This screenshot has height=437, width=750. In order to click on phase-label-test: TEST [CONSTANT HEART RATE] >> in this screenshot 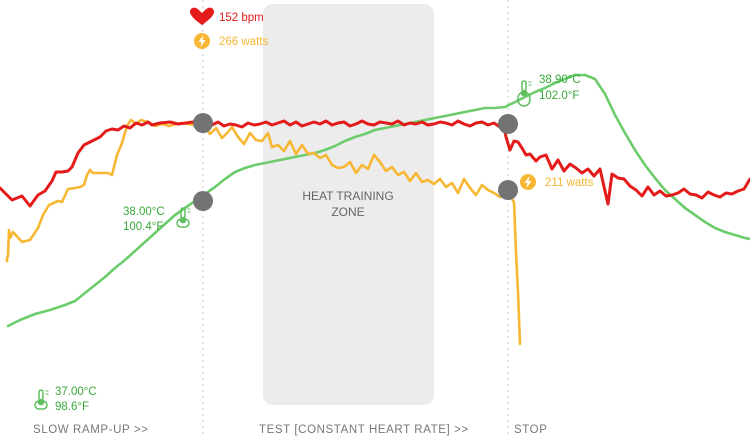, I will do `click(364, 430)`.